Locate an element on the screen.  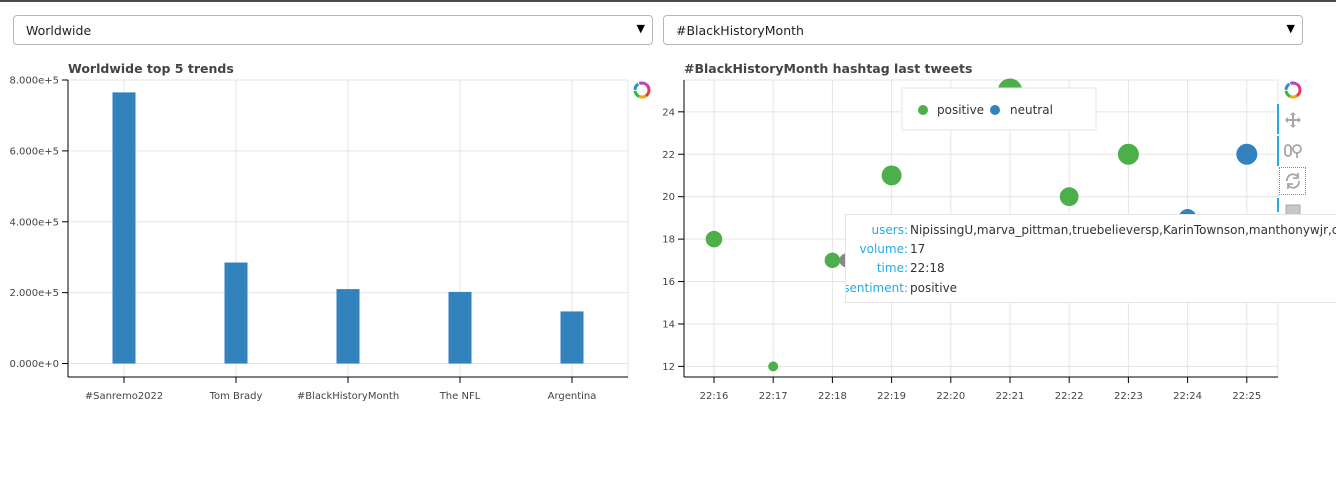
scatter-y-tick-label: 12 is located at coordinates (668, 367).